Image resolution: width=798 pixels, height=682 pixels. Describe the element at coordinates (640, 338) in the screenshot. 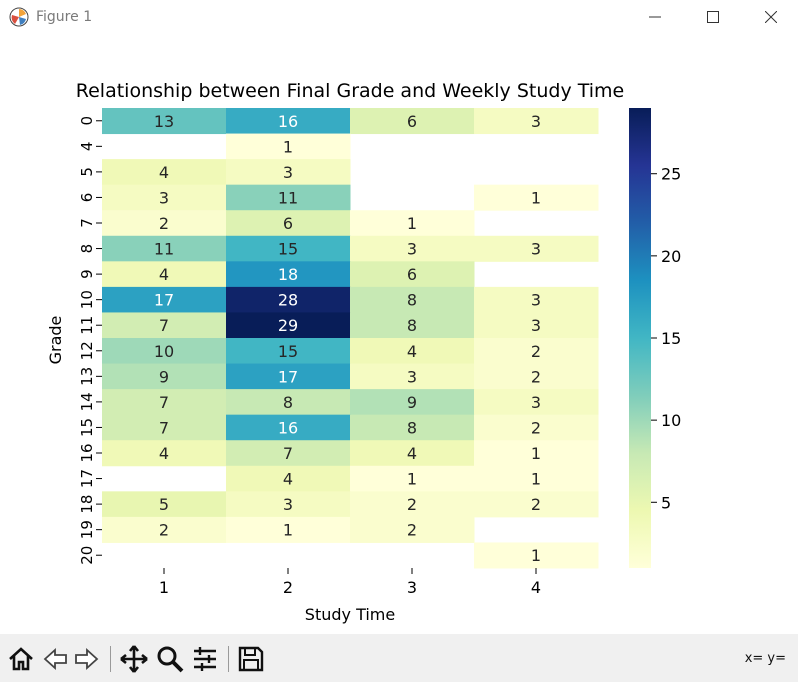

I see `colorbar` at that location.